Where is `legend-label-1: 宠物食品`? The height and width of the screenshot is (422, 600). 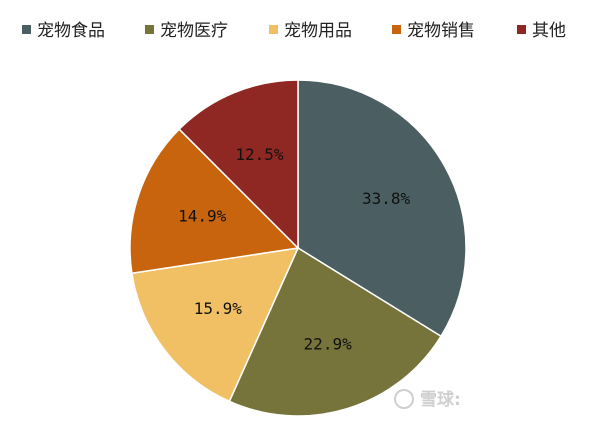 legend-label-1: 宠物食品 is located at coordinates (71, 31).